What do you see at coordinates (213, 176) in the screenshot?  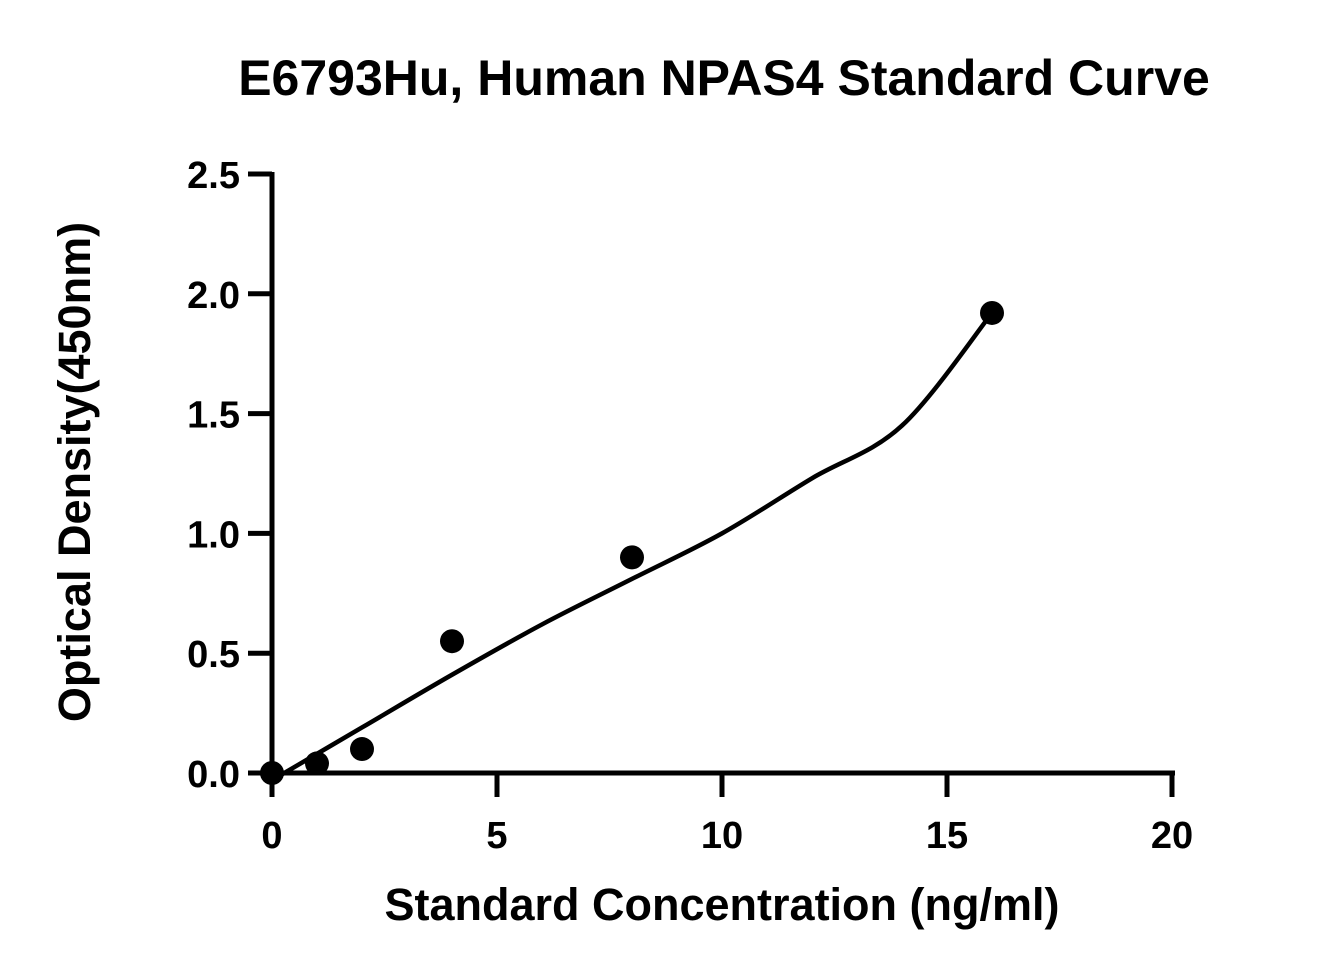 I see `y-tick-label: 2.5` at bounding box center [213, 176].